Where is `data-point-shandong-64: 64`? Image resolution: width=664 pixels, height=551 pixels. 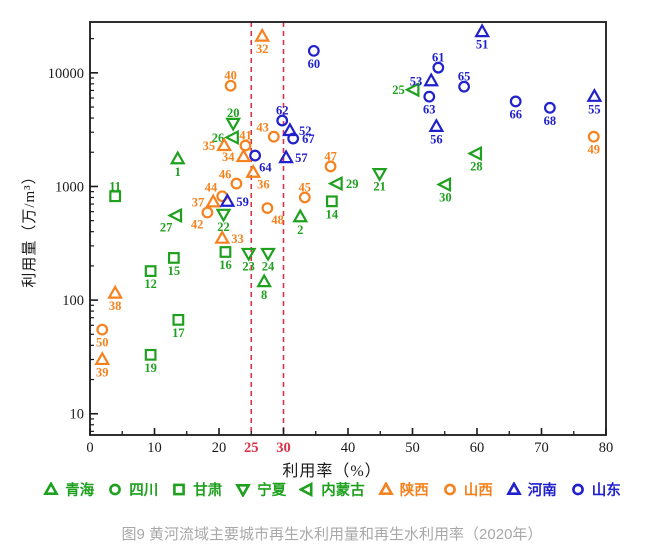 data-point-shandong-64: 64 is located at coordinates (260, 162).